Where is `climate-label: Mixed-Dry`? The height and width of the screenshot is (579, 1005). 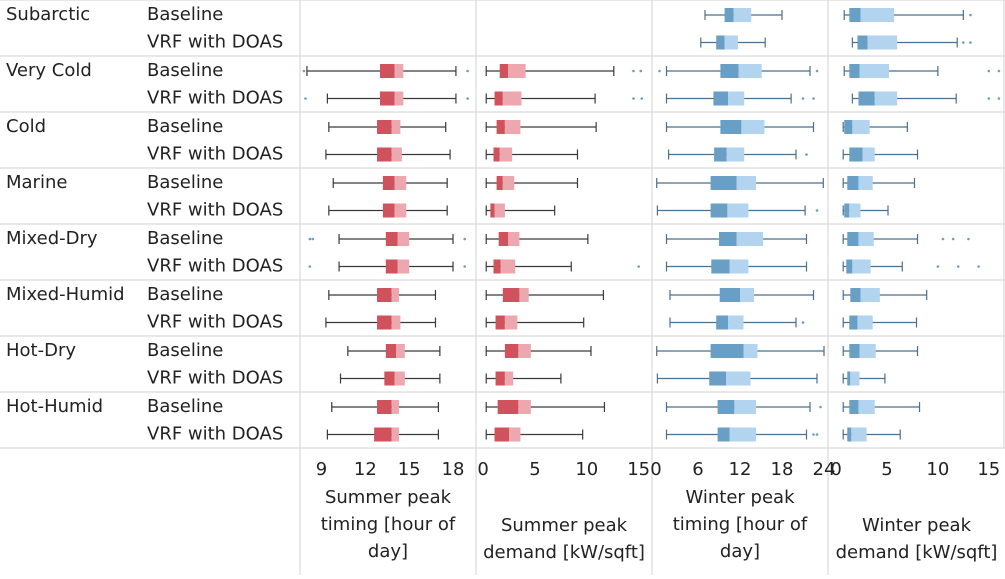 climate-label: Mixed-Dry is located at coordinates (52, 238).